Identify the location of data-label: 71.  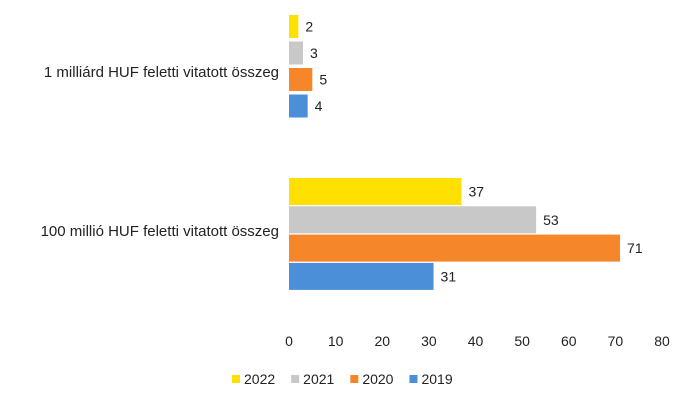
(635, 248).